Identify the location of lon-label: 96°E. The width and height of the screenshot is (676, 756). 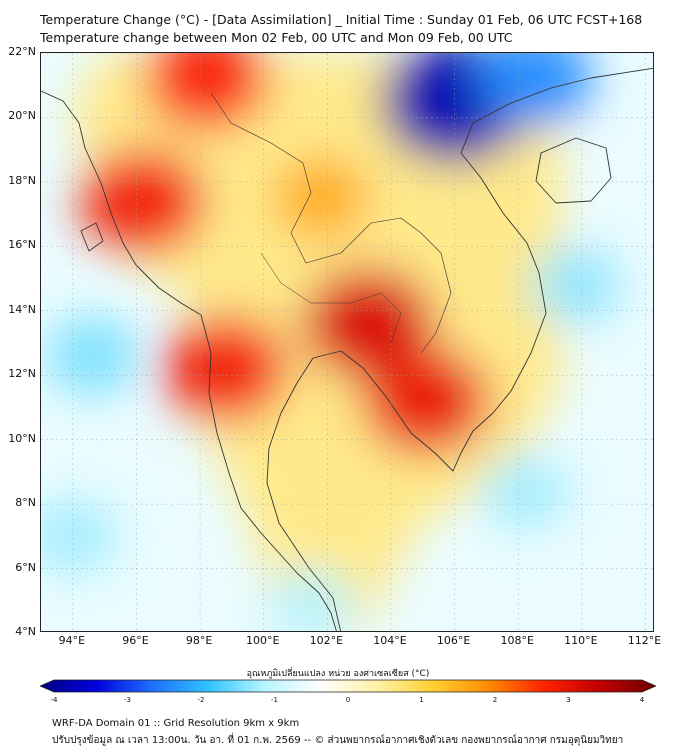
(135, 640).